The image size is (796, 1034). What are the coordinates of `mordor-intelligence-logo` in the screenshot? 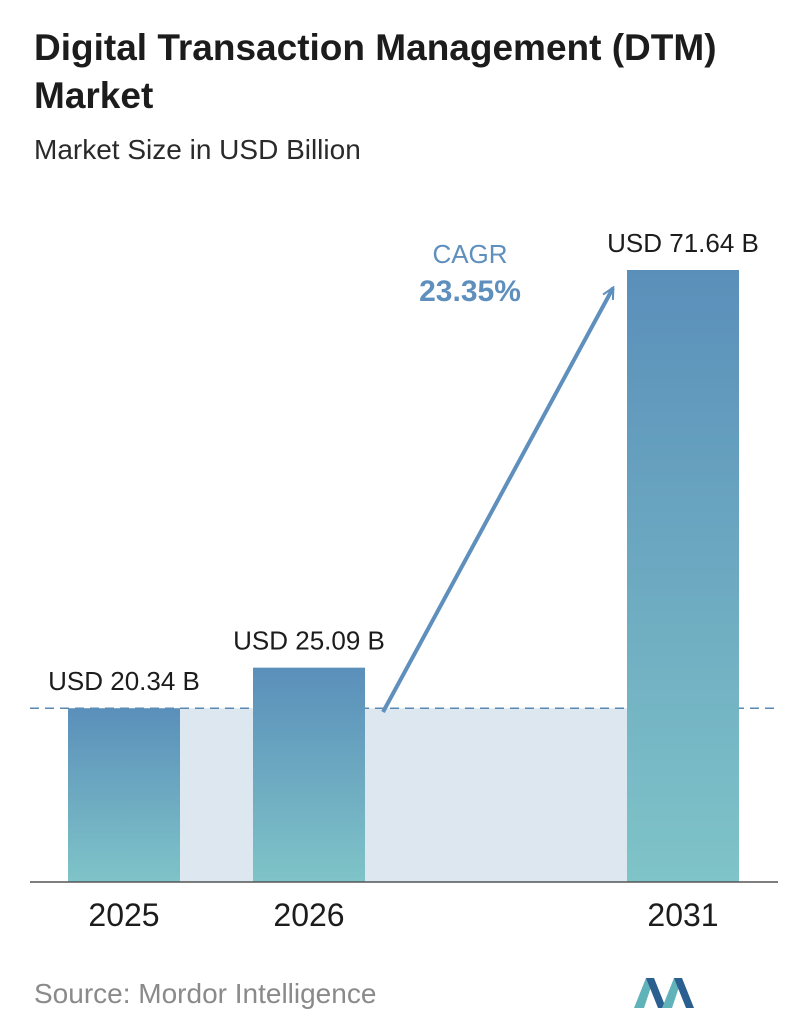 It's located at (664, 993).